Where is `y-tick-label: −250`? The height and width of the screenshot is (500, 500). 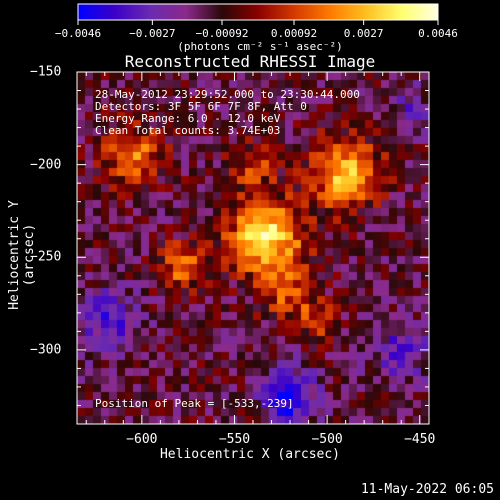
y-tick-label: −250 is located at coordinates (46, 257).